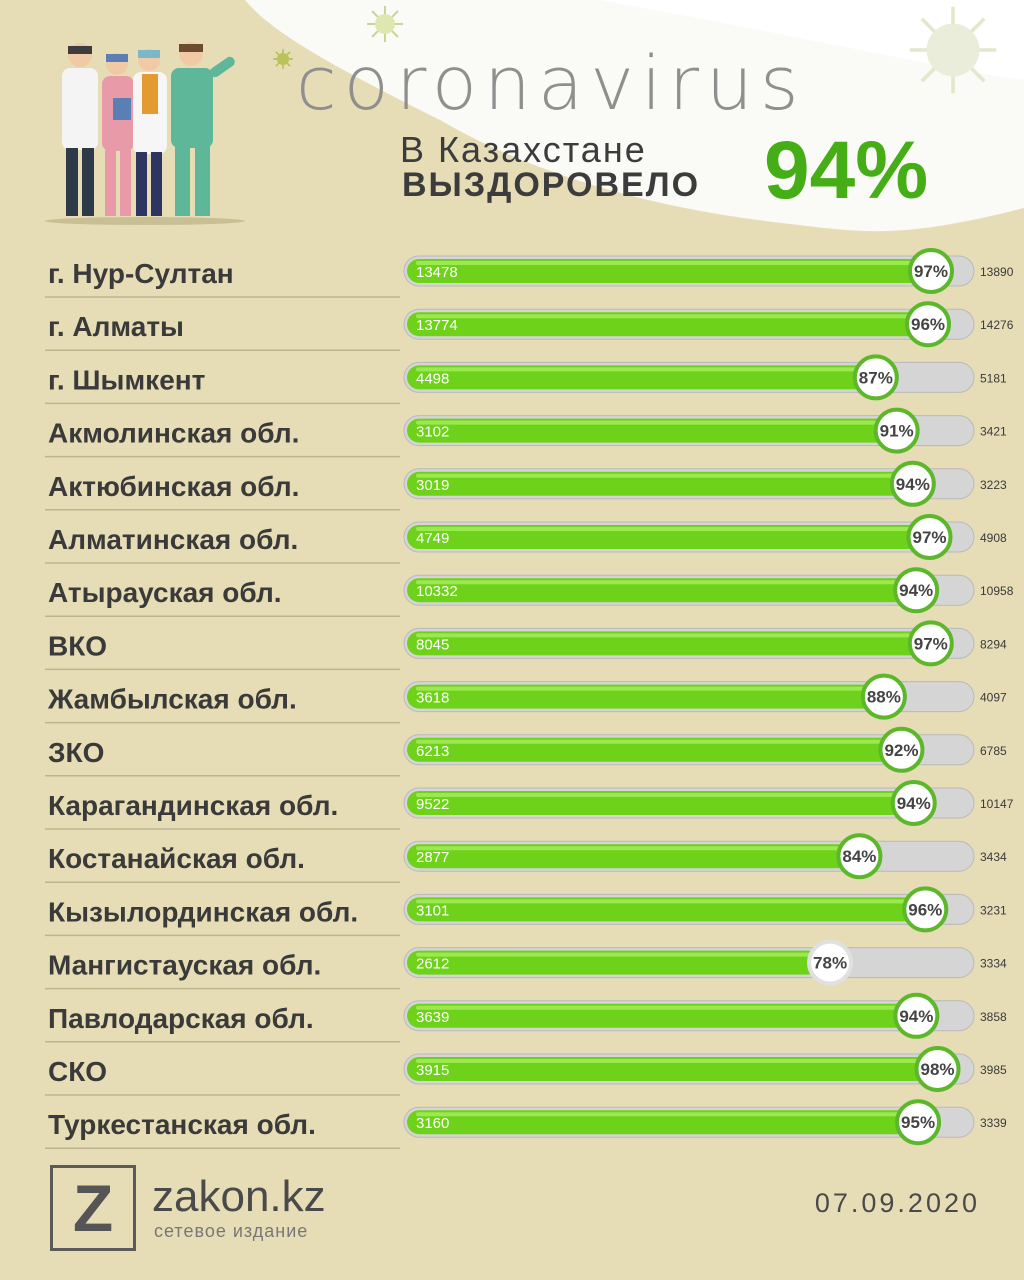 This screenshot has height=1280, width=1024. I want to click on region-label: г. Нур-Султан, so click(141, 273).